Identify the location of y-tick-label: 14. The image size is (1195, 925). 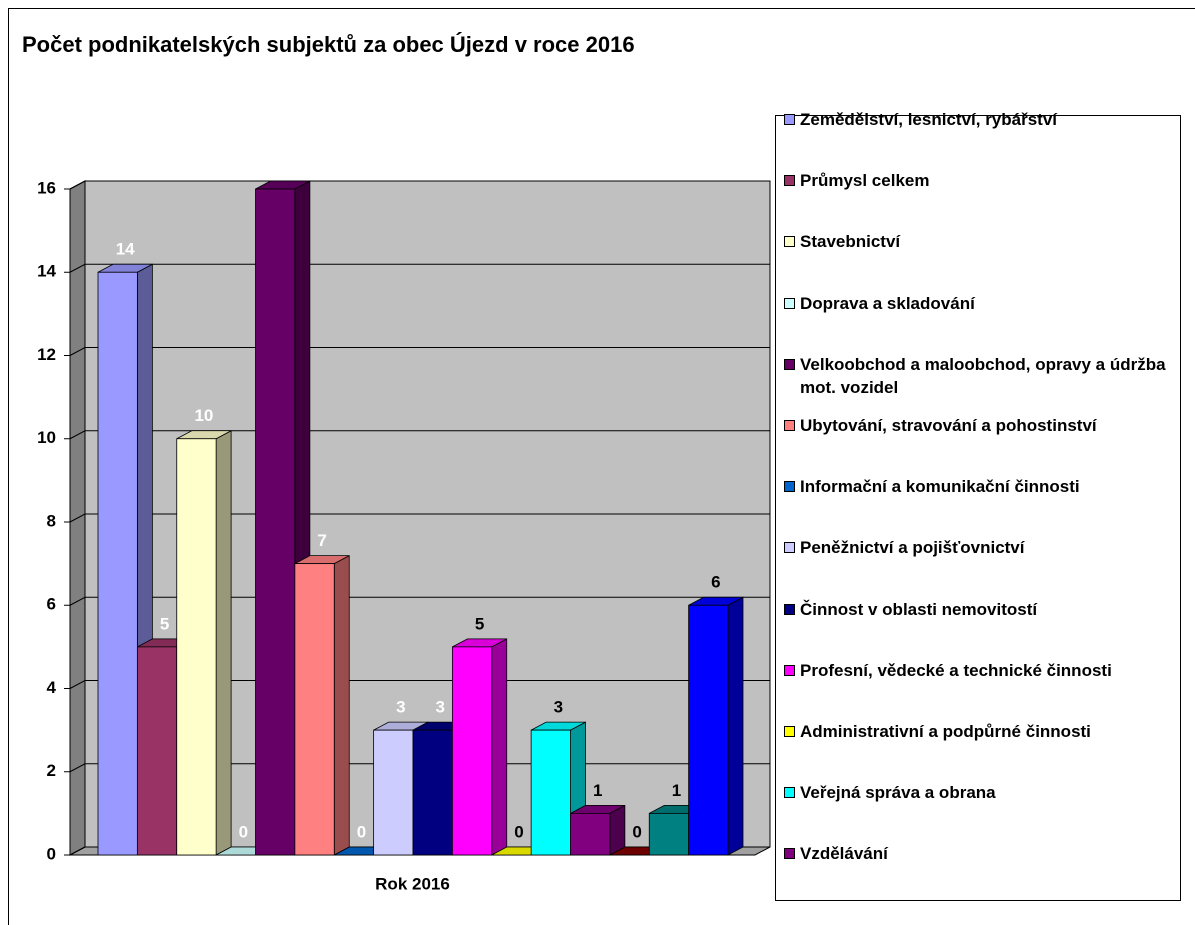
(46, 271).